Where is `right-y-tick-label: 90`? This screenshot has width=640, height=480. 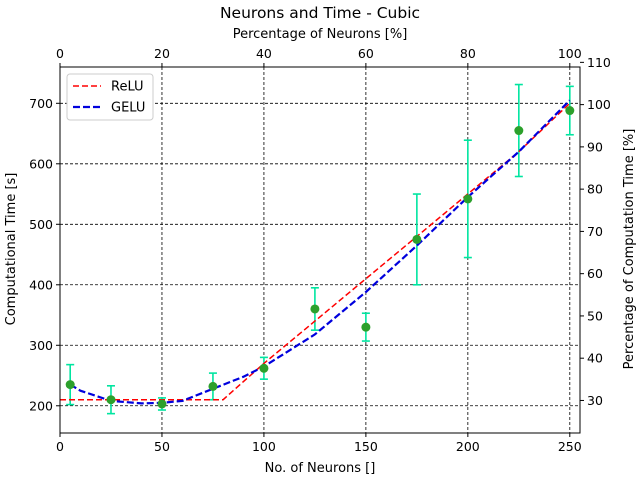
right-y-tick-label: 90 is located at coordinates (595, 146).